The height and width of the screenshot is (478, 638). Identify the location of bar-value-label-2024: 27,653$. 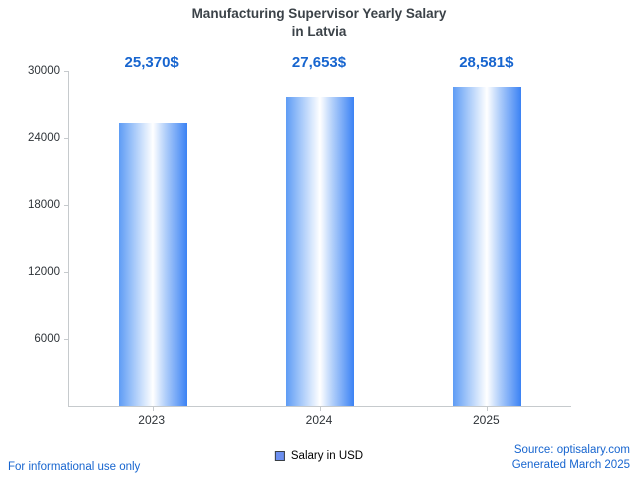
(319, 62).